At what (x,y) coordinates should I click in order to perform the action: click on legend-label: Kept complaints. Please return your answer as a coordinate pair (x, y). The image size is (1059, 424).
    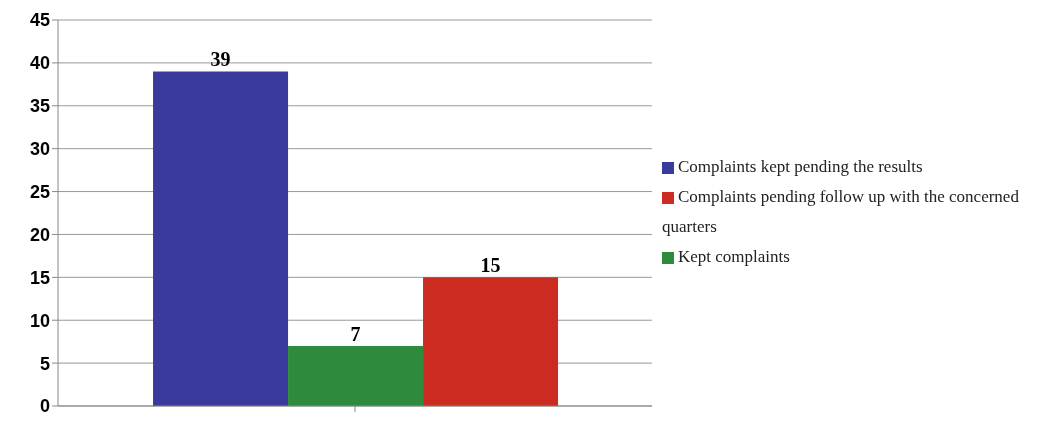
    Looking at the image, I should click on (734, 256).